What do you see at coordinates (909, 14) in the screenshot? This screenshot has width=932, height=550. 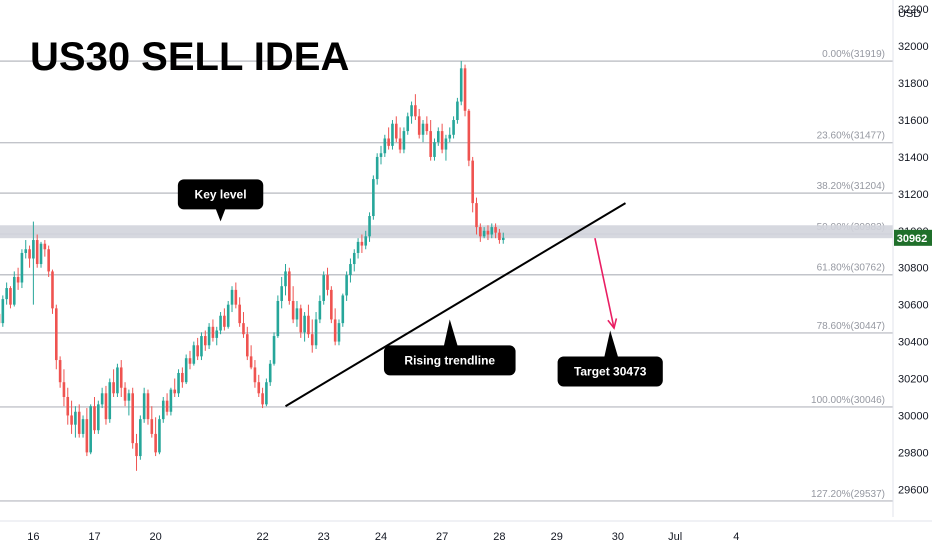 I see `currency-label: USD` at bounding box center [909, 14].